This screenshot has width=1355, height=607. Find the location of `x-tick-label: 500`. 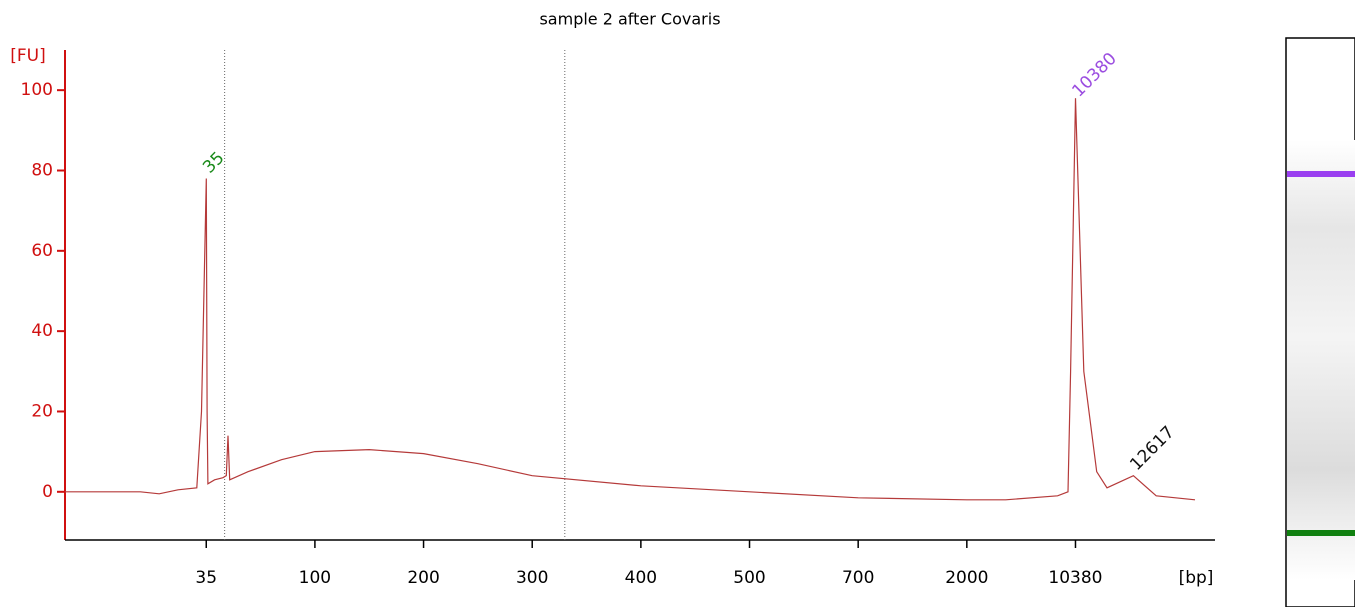

x-tick-label: 500 is located at coordinates (749, 578).